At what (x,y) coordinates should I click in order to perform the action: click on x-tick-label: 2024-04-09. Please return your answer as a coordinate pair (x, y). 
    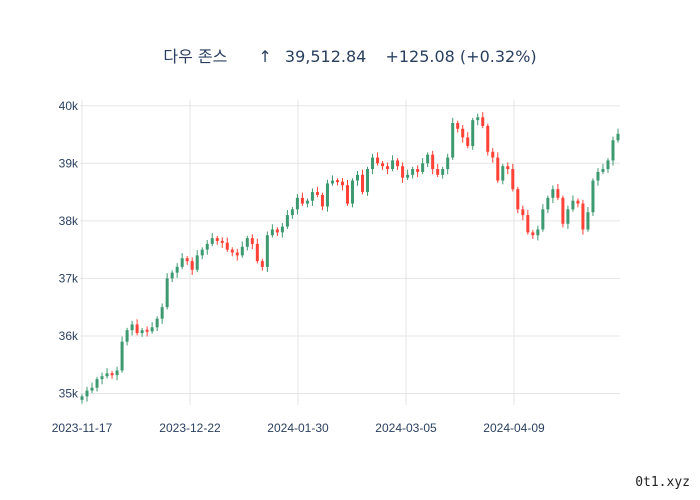
    Looking at the image, I should click on (514, 428).